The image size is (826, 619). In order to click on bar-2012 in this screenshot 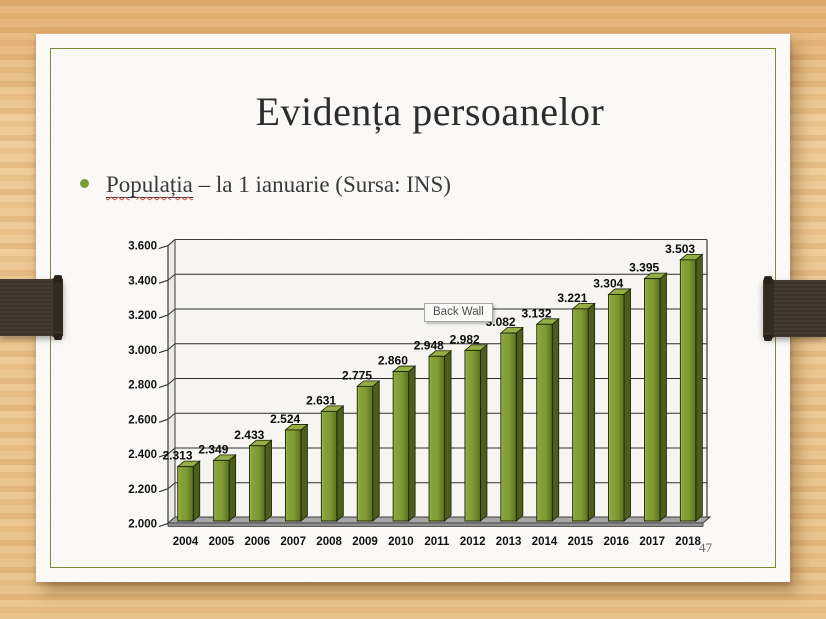, I will do `click(472, 435)`.